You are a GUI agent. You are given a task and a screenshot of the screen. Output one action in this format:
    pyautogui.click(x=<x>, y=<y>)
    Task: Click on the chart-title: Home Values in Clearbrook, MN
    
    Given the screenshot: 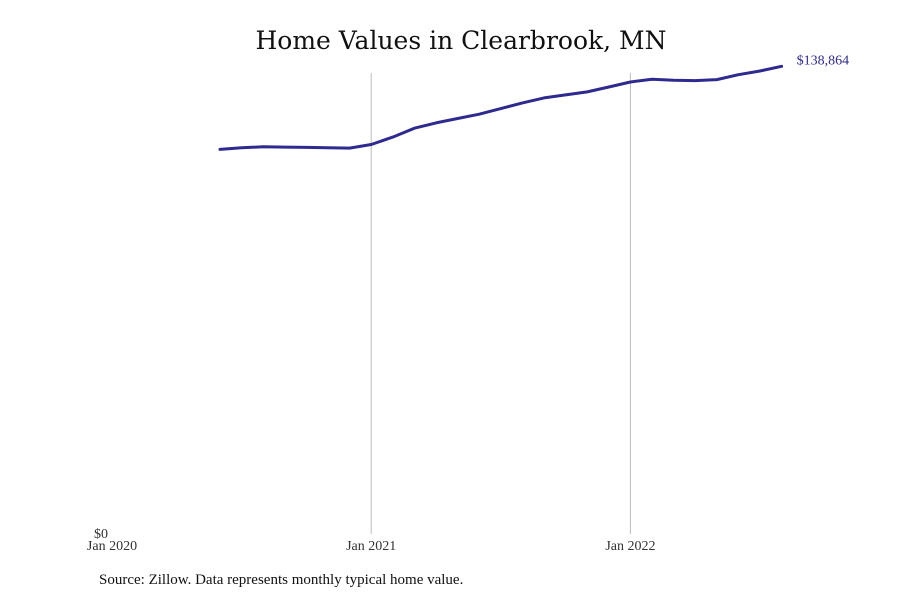 What is the action you would take?
    pyautogui.click(x=461, y=40)
    